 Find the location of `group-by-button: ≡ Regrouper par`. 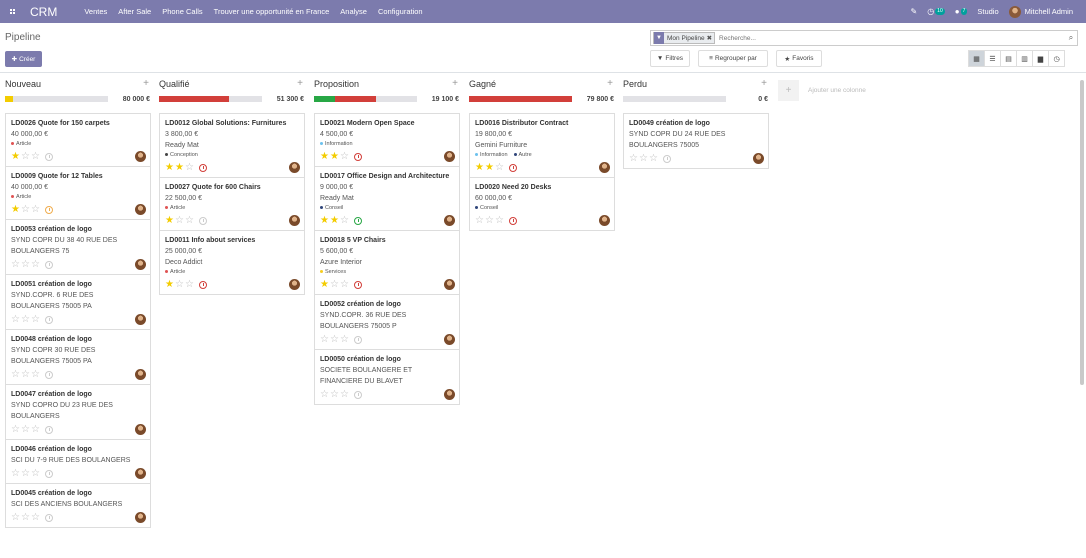

group-by-button: ≡ Regrouper par is located at coordinates (733, 58).